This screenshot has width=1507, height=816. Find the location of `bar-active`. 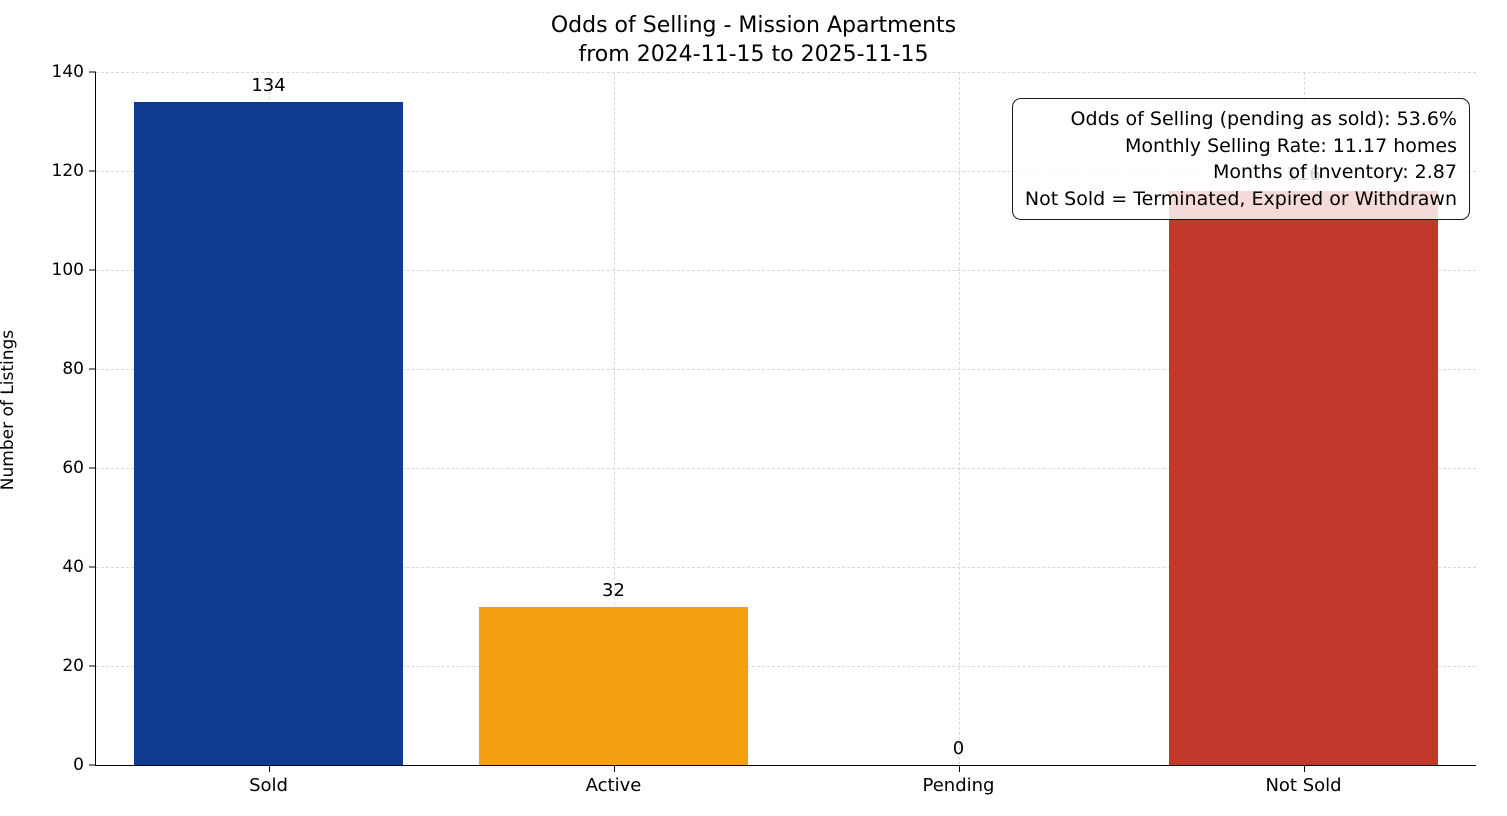

bar-active is located at coordinates (613, 685).